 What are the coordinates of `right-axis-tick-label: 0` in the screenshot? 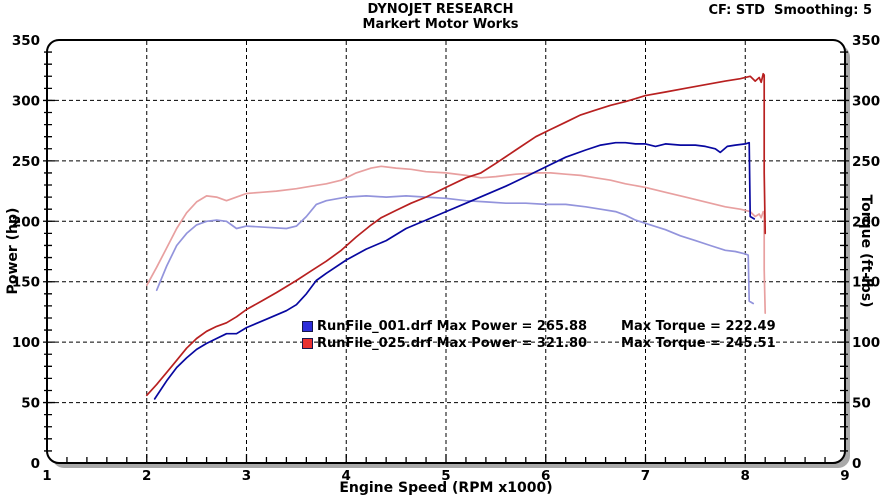 It's located at (856, 464).